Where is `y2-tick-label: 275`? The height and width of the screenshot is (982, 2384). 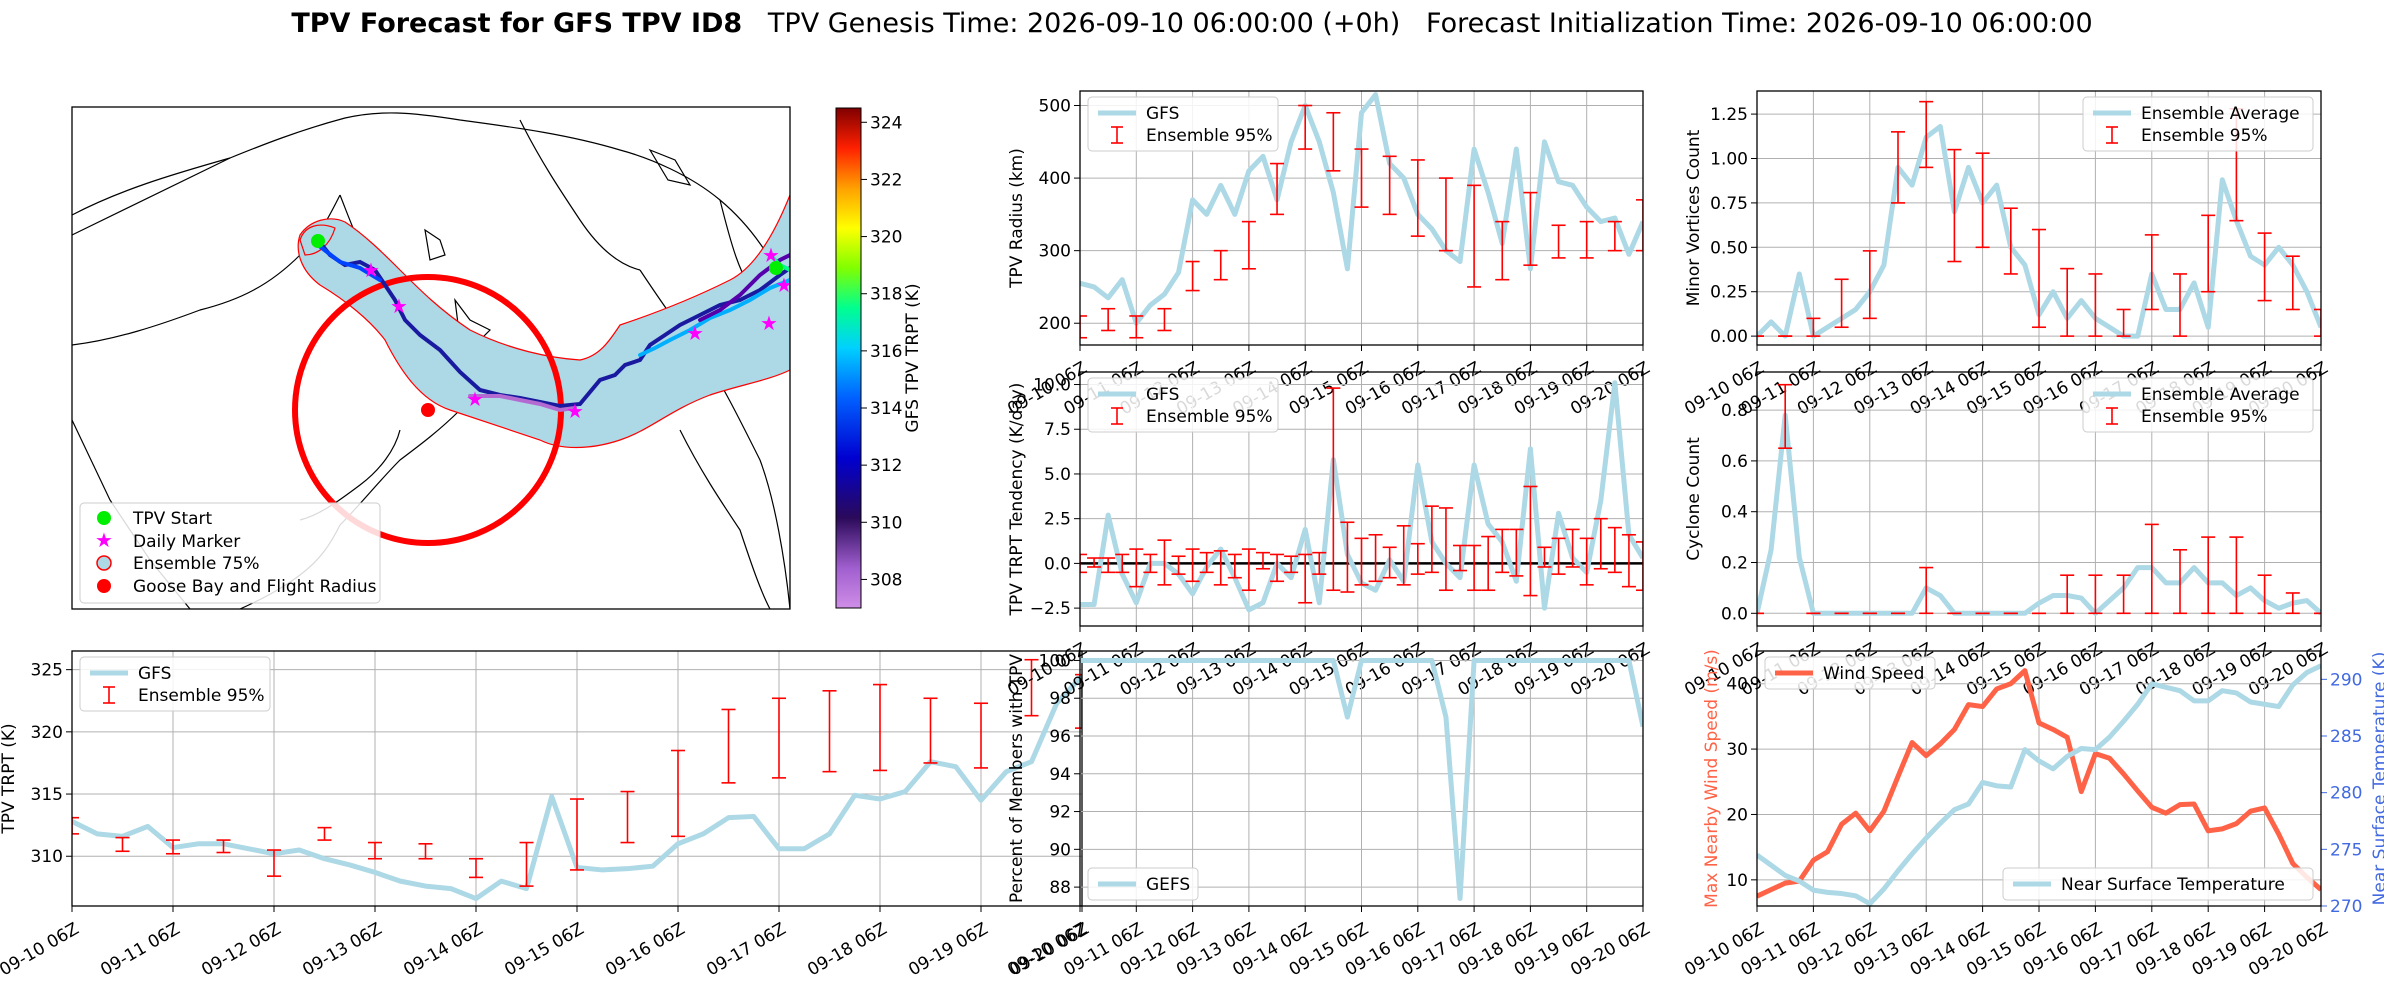 y2-tick-label: 275 is located at coordinates (2346, 850).